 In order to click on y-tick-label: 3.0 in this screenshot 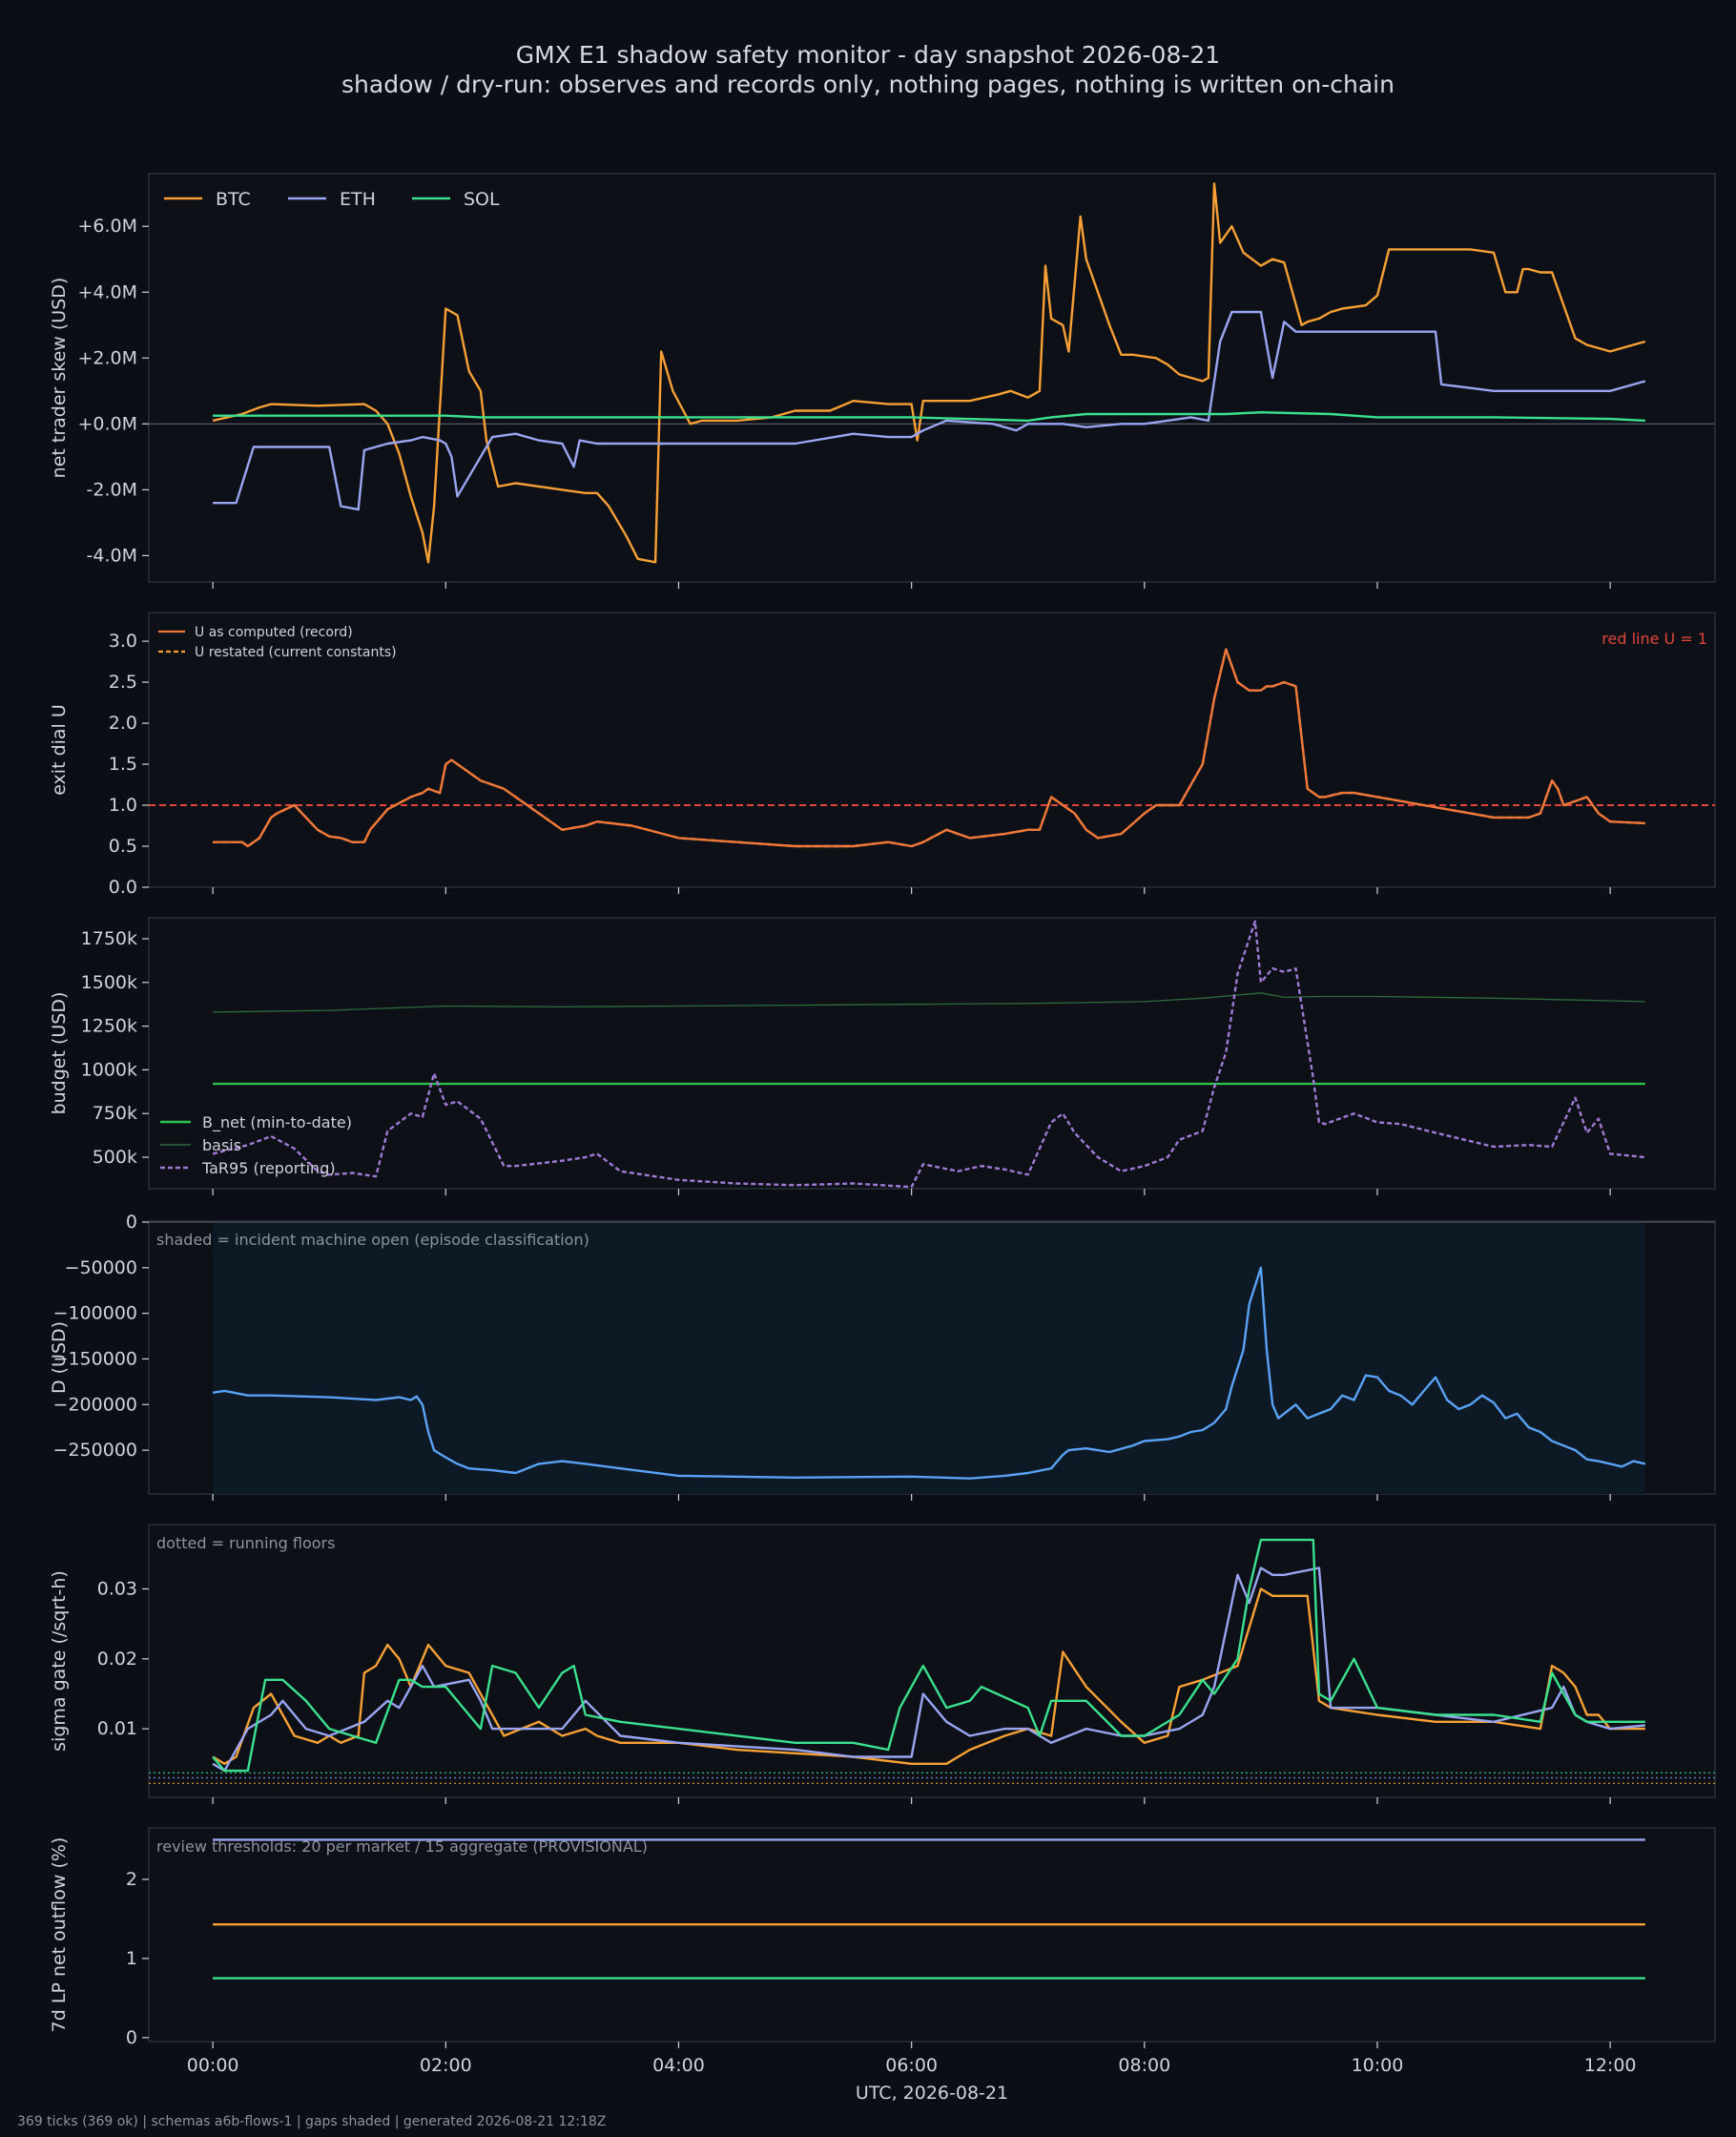, I will do `click(123, 641)`.